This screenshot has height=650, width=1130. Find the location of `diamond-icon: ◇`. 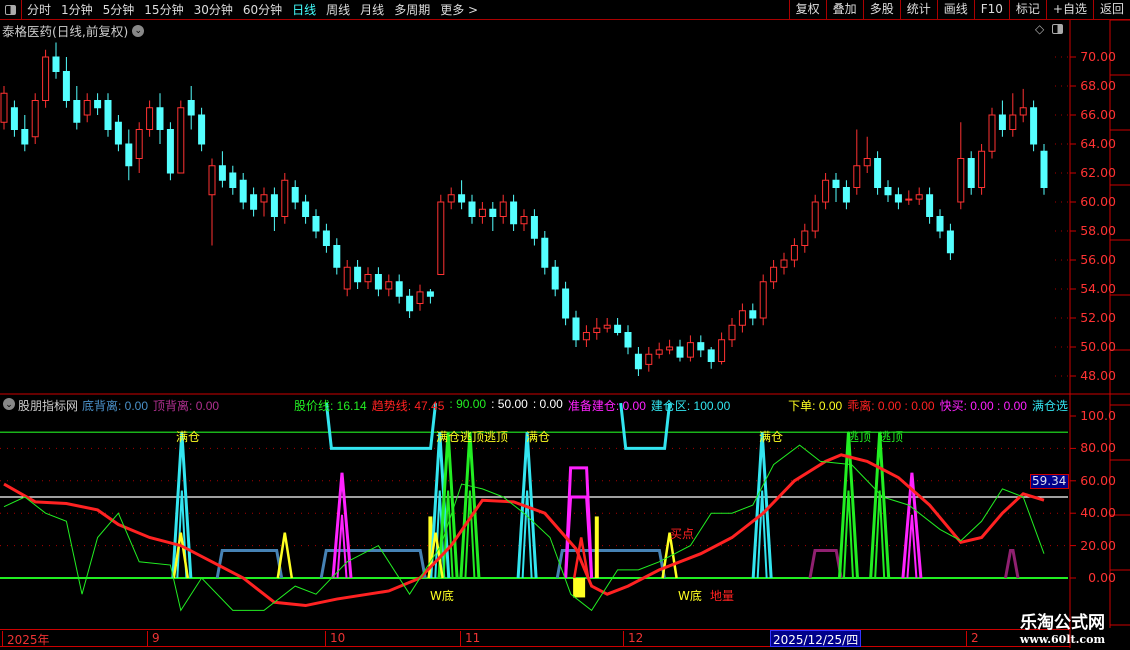

diamond-icon: ◇ is located at coordinates (1040, 29).